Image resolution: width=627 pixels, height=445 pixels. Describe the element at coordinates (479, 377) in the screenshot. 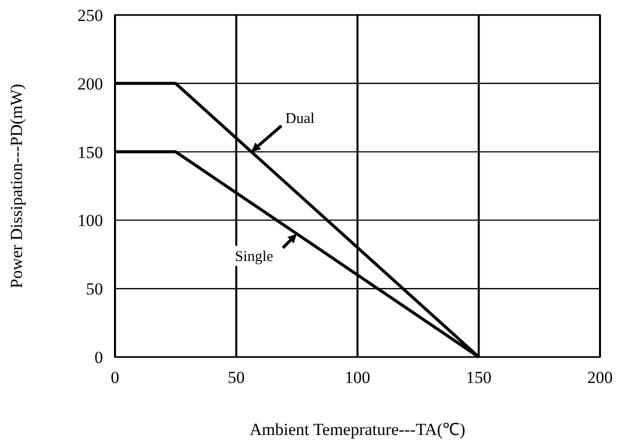

I see `x-tick-label: 150` at that location.